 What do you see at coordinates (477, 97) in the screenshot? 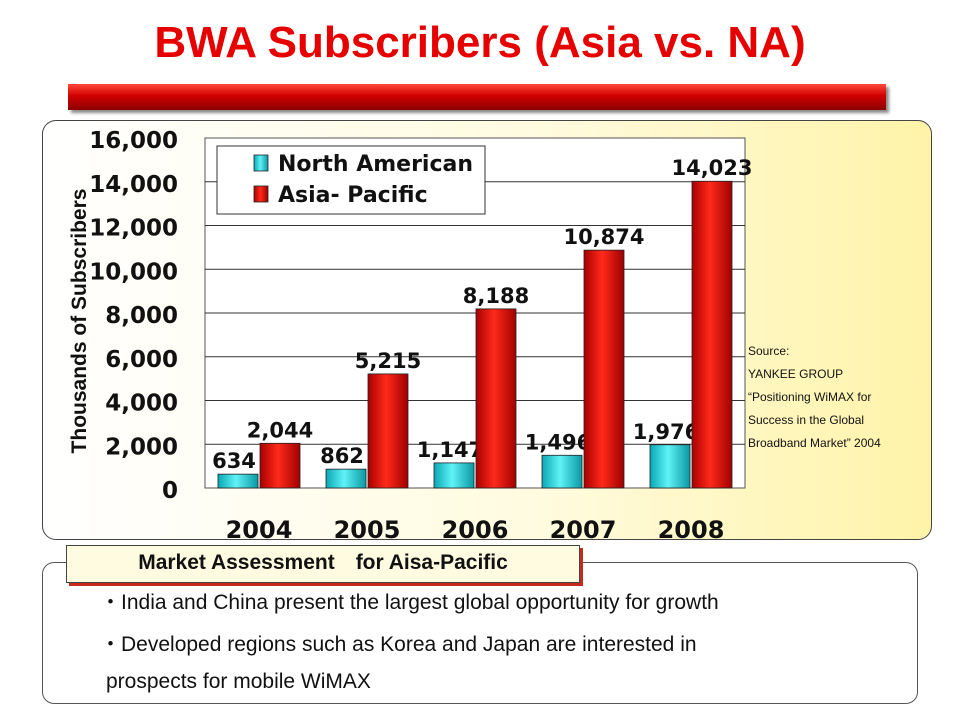
I see `title-underline-bar` at bounding box center [477, 97].